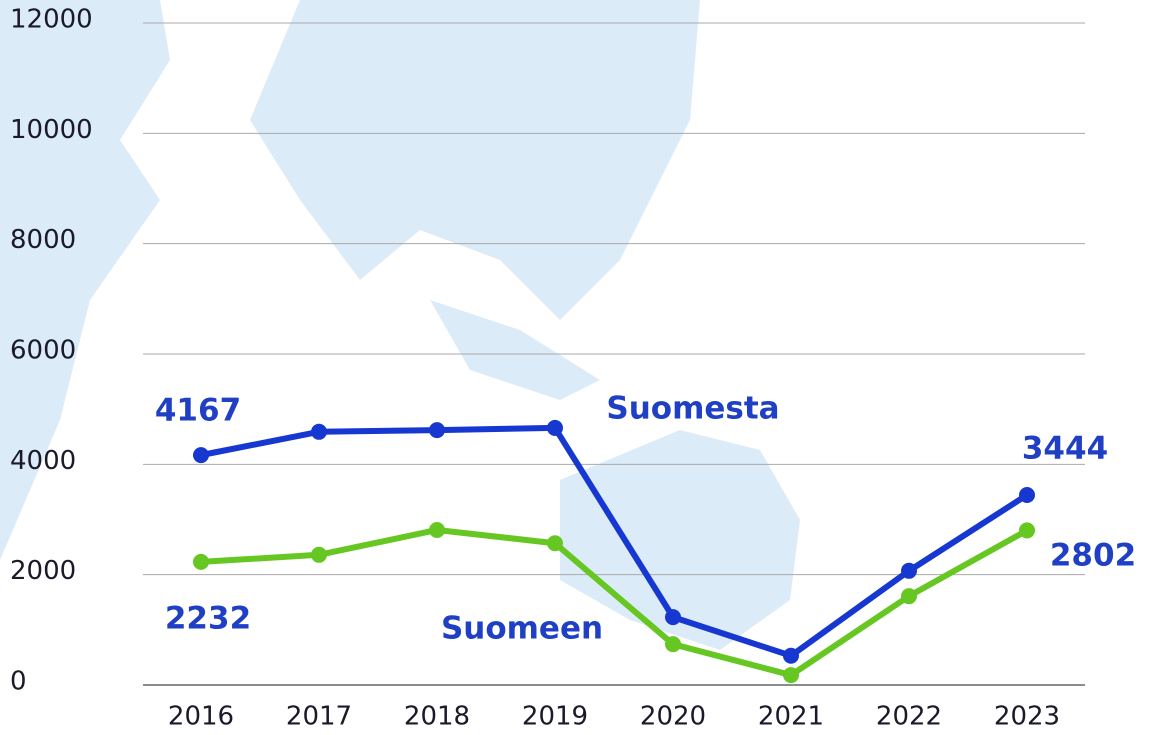 This screenshot has width=1161, height=735. What do you see at coordinates (51, 130) in the screenshot?
I see `y-tick-label: 10000` at bounding box center [51, 130].